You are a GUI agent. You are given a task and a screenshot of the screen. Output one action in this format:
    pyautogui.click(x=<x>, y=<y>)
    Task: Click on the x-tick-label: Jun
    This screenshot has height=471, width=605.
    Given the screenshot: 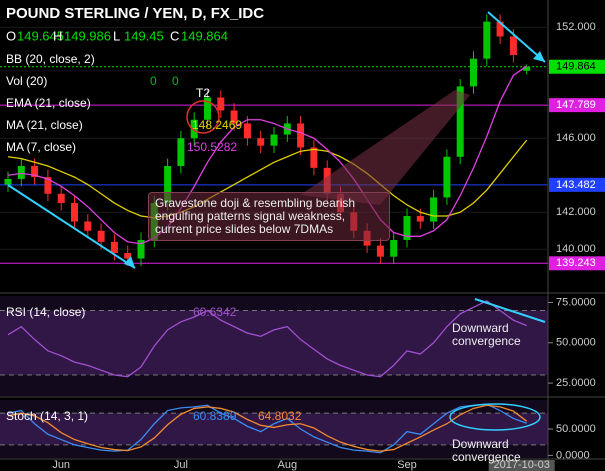 What is the action you would take?
    pyautogui.click(x=61, y=465)
    